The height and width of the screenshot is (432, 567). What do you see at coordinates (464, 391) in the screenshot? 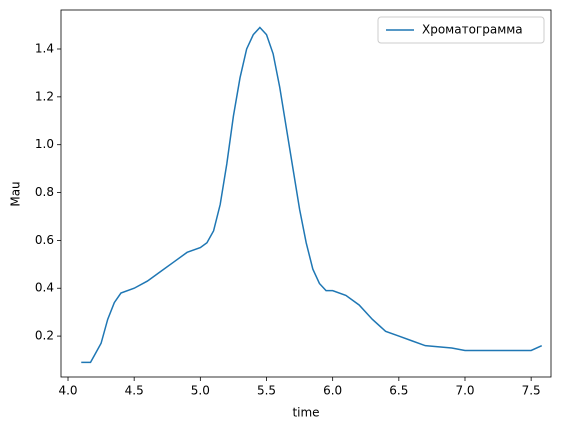
I see `x-tick-label: 7.0` at bounding box center [464, 391].